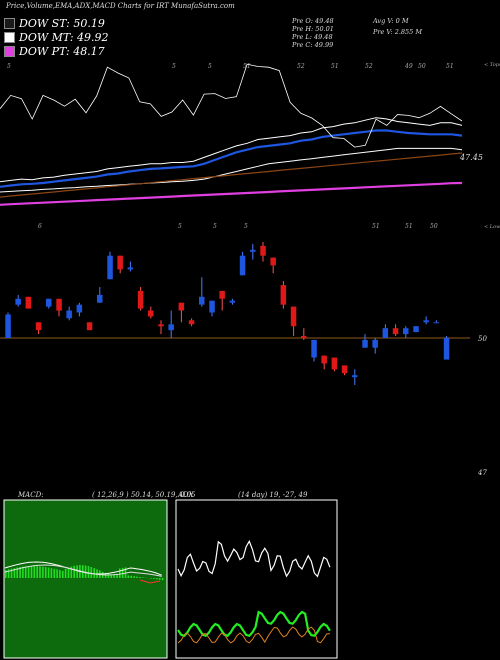  Describe the element at coordinates (422, 66) in the screenshot. I see `tops-tick: 50` at that location.